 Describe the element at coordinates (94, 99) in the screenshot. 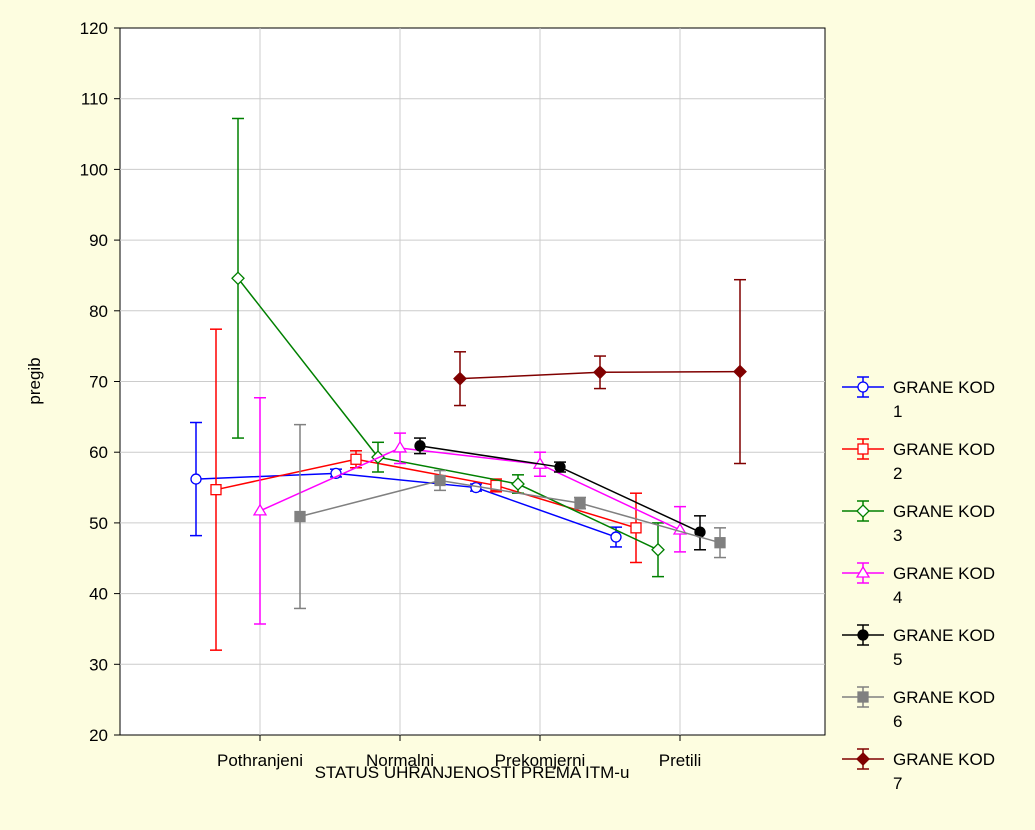

I see `y-tick-label: 110` at that location.